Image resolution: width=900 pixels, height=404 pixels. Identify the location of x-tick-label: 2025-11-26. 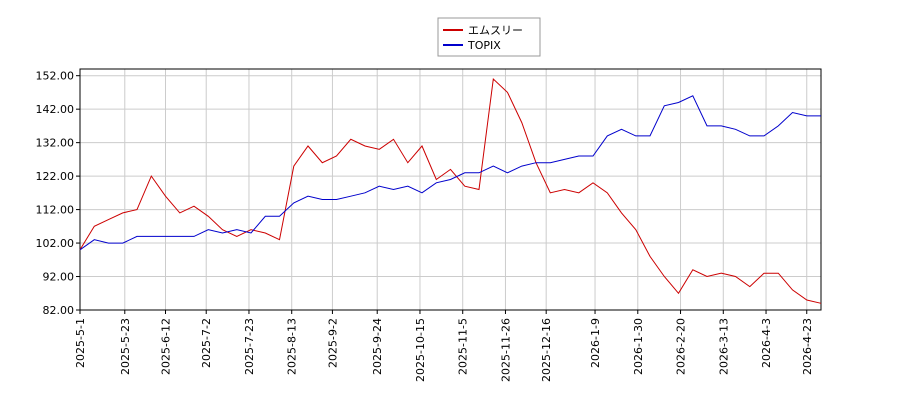
(505, 350).